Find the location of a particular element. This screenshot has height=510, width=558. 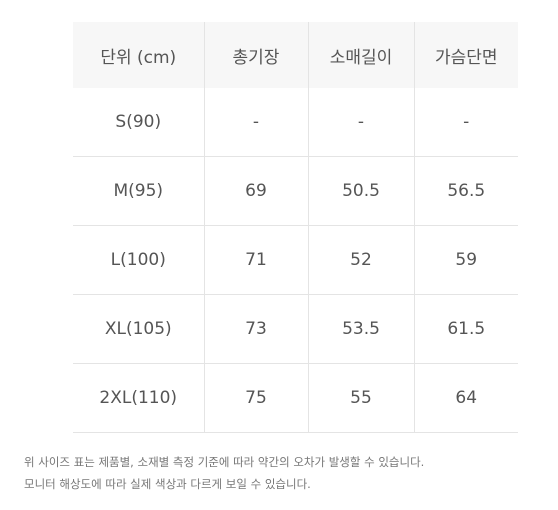

header-chest-width: 가슴단면 is located at coordinates (465, 55).